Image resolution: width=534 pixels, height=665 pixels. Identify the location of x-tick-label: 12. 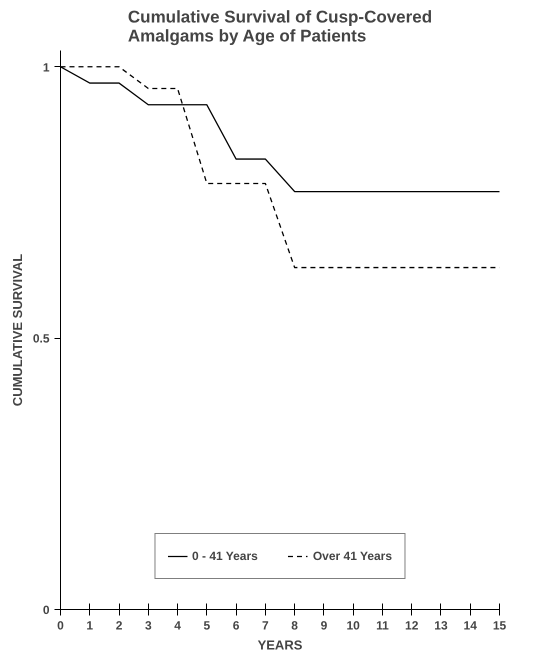
(412, 625).